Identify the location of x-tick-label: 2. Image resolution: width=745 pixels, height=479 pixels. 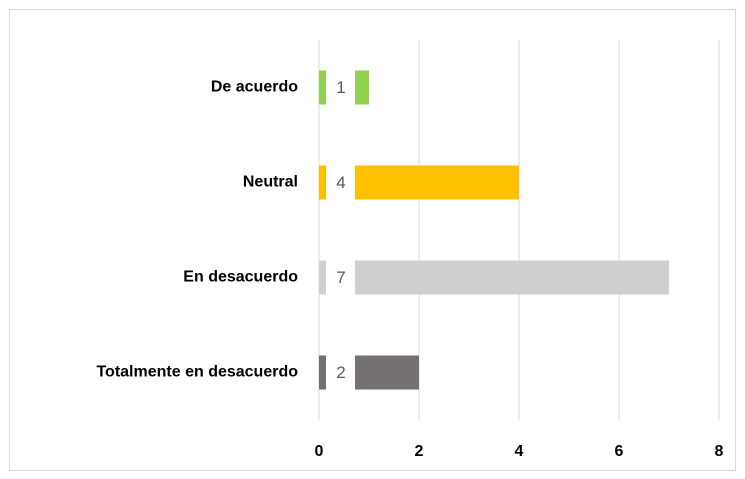
(419, 451).